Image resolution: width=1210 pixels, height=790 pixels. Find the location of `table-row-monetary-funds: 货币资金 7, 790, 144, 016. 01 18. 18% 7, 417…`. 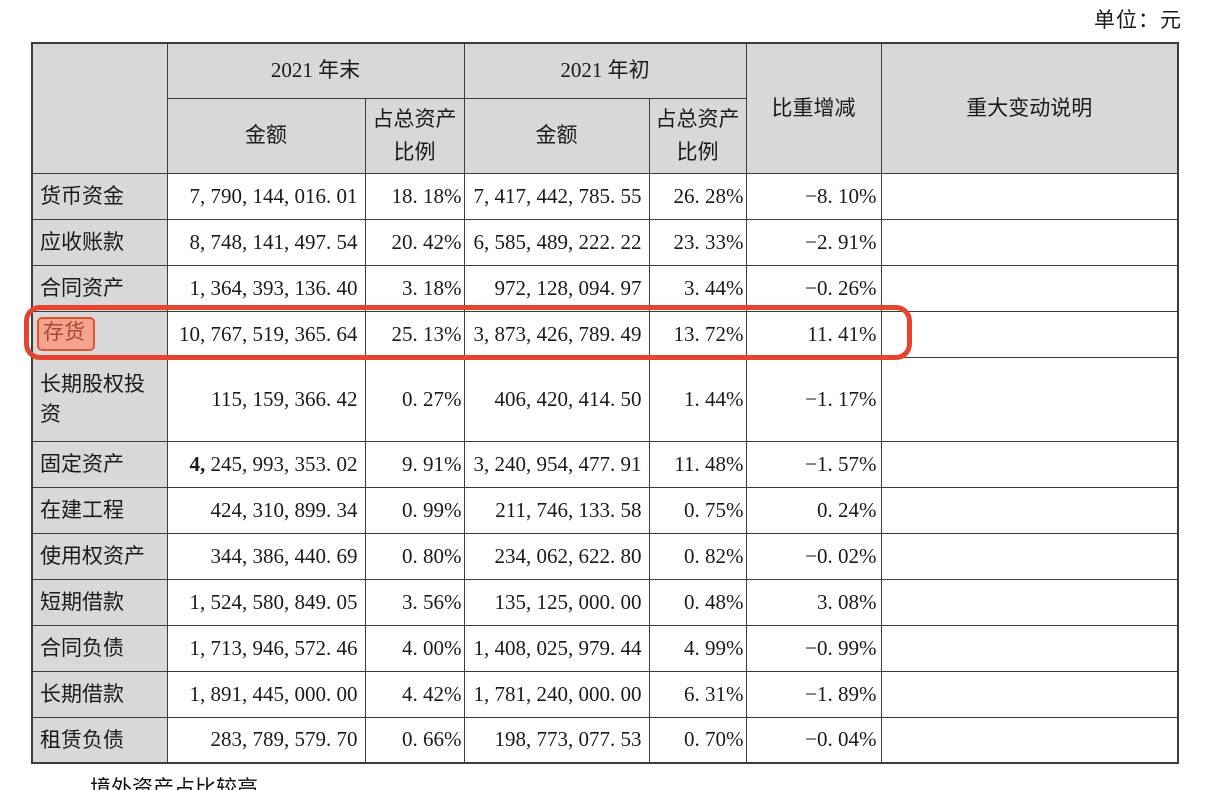

table-row-monetary-funds: 货币资金 7, 790, 144, 016. 01 18. 18% 7, 417… is located at coordinates (605, 196).